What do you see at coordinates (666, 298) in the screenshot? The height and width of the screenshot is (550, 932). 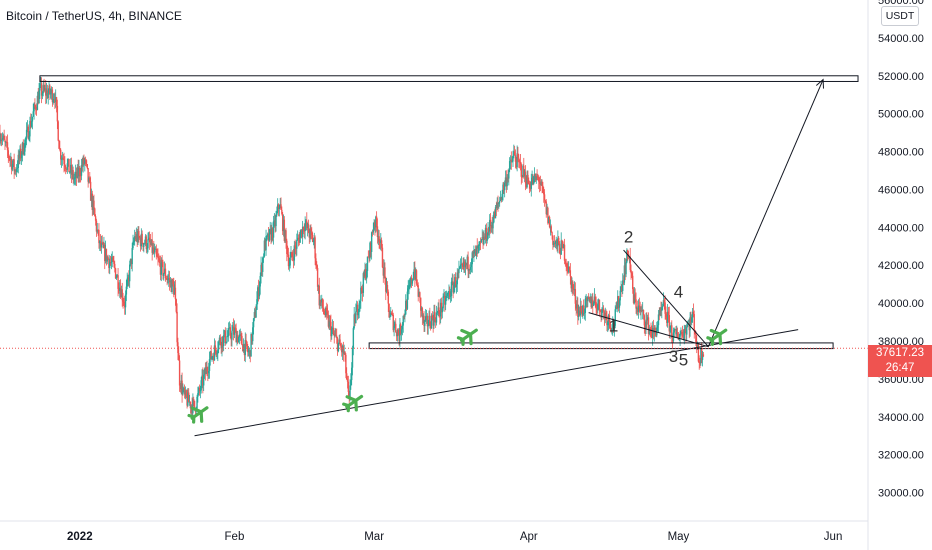 I see `wedge-upper-line` at bounding box center [666, 298].